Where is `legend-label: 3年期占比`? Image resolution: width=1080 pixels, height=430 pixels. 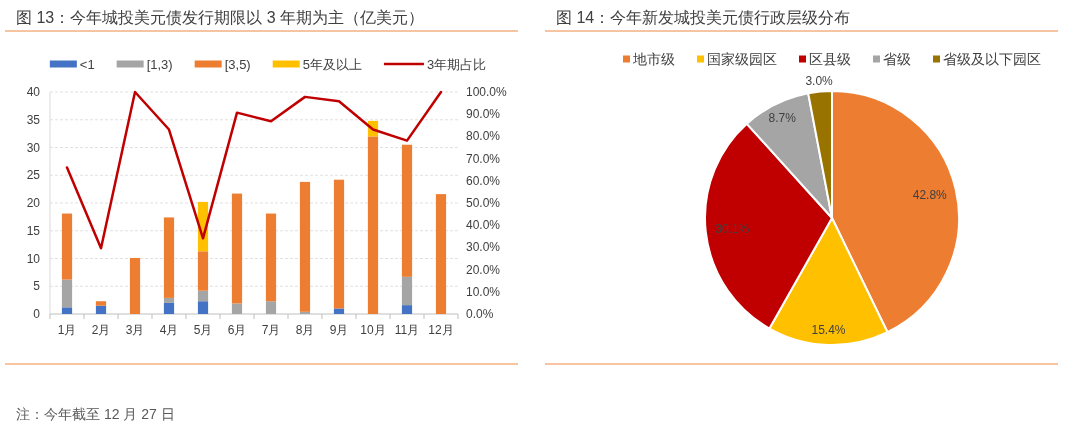
legend-label: 3年期占比 is located at coordinates (456, 64).